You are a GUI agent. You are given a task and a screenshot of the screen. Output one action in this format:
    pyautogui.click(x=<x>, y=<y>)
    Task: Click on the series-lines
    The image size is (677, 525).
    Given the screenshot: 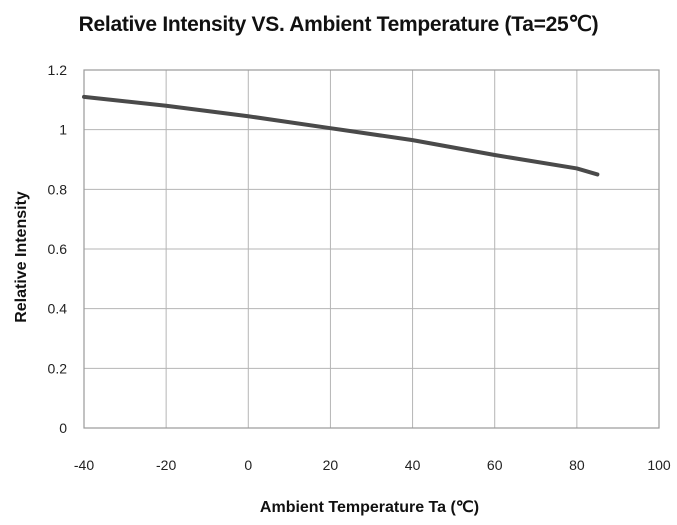 What is the action you would take?
    pyautogui.click(x=341, y=135)
    